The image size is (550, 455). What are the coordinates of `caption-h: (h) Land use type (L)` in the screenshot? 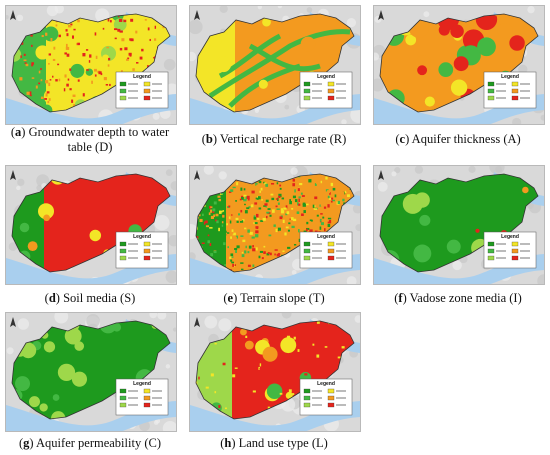 It's located at (274, 443).